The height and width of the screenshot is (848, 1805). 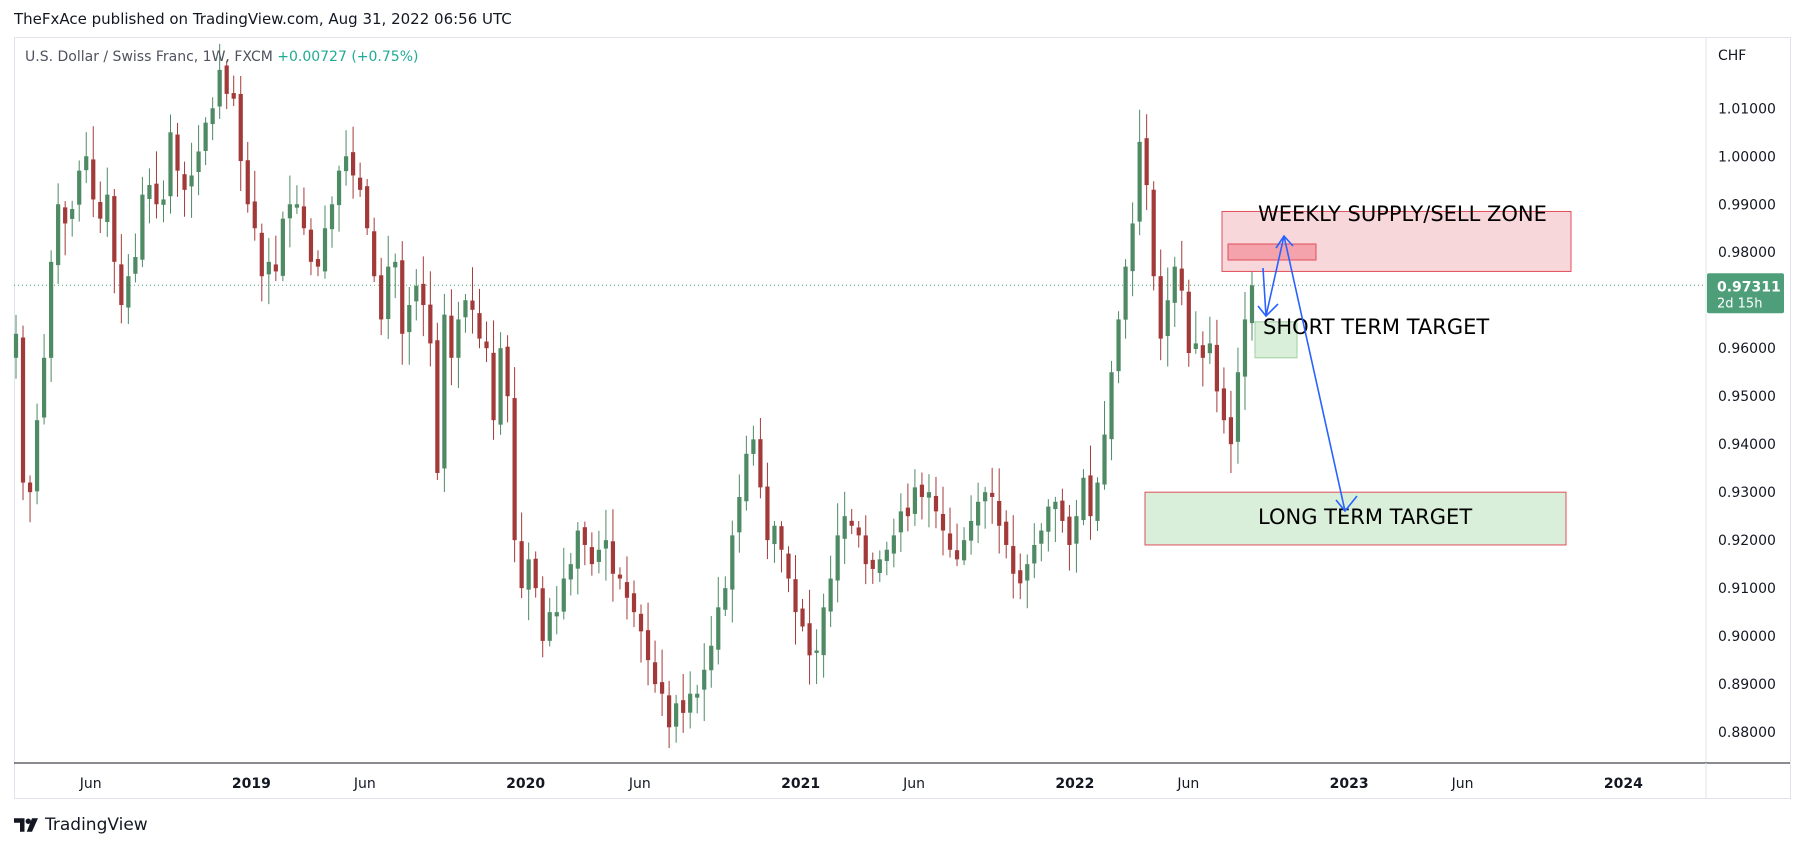 What do you see at coordinates (1276, 340) in the screenshot?
I see `short-term-target-zone` at bounding box center [1276, 340].